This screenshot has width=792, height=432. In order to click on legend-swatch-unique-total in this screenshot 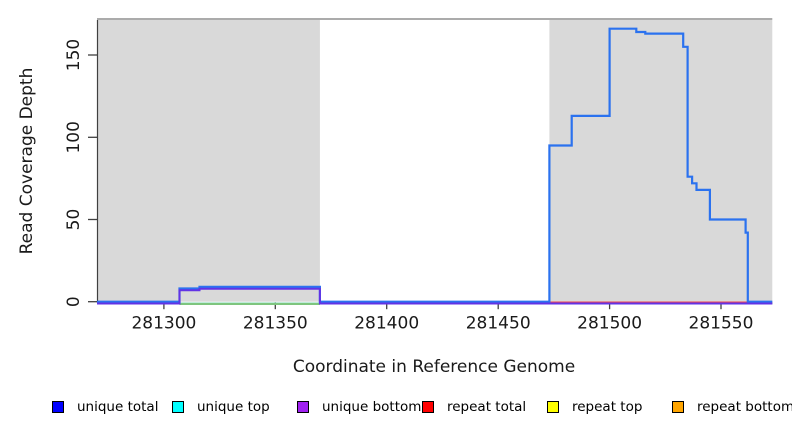, I will do `click(58, 407)`.